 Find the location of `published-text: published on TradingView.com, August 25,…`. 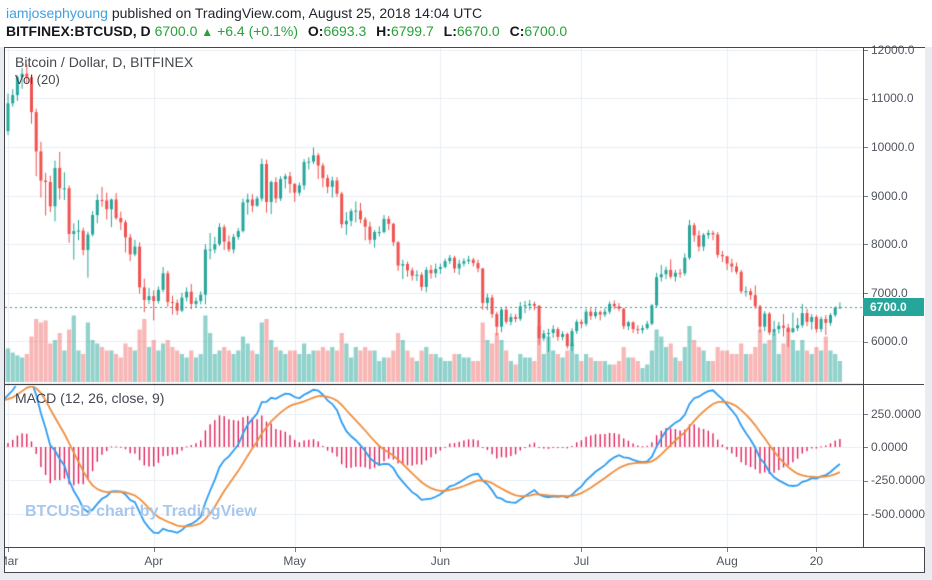

published-text: published on TradingView.com, August 25,… is located at coordinates (295, 13).